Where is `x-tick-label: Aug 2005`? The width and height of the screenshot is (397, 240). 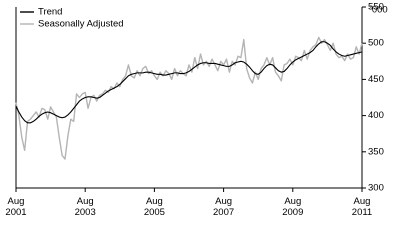 x-tick-label: Aug 2005 is located at coordinates (154, 207).